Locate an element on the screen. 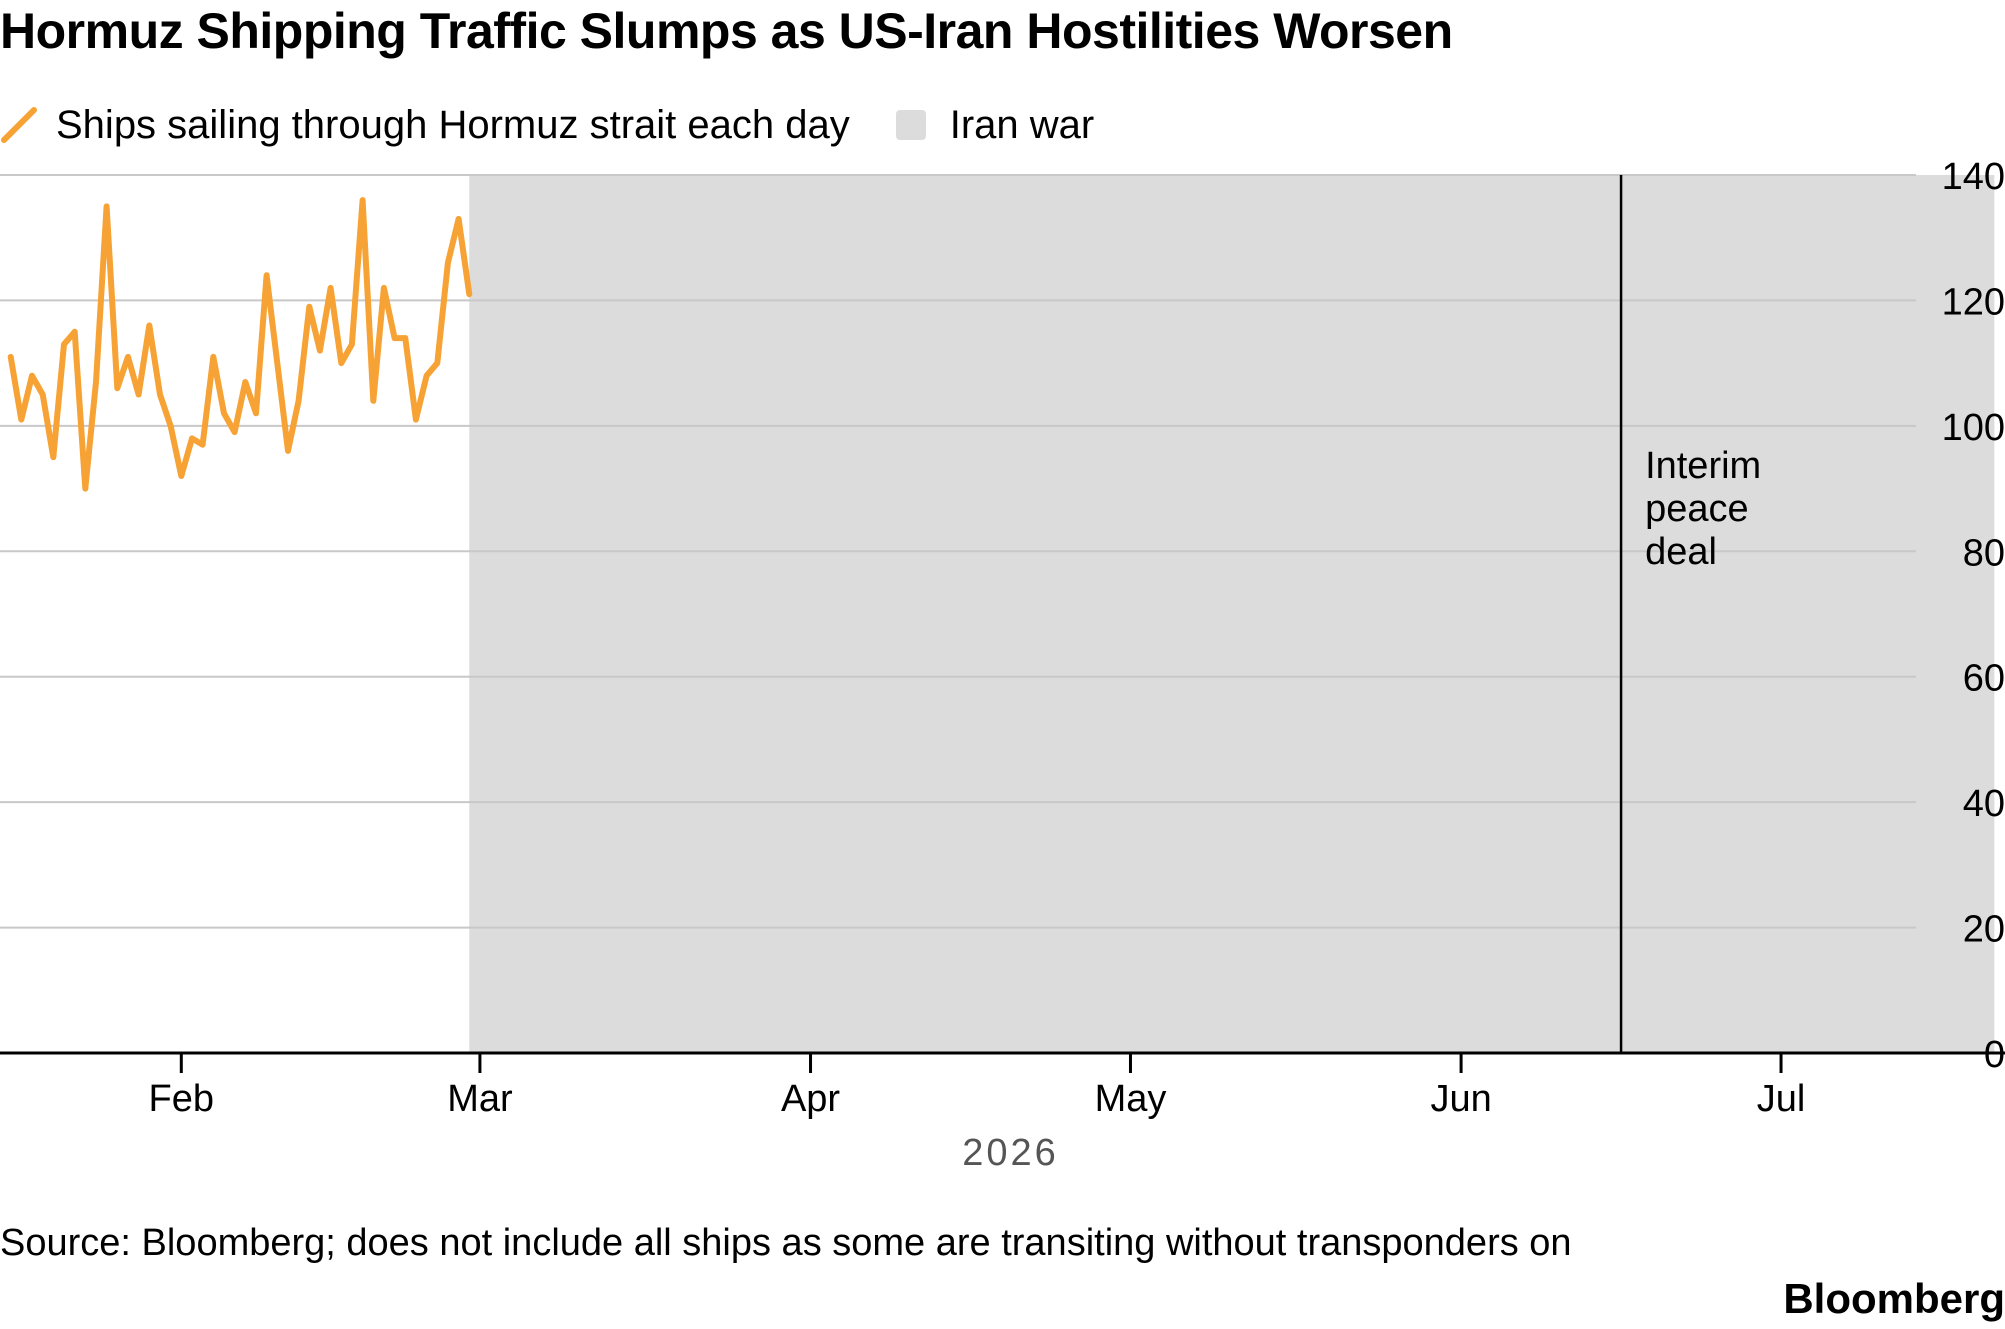  y-tick-label: 80 is located at coordinates (1984, 553).